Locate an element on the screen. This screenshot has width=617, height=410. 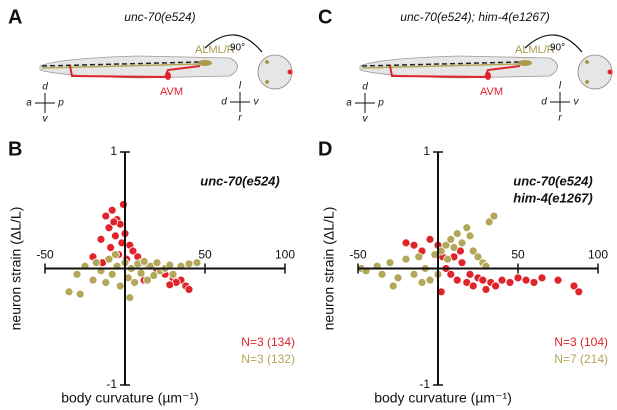
diagram-title: unc-70(e524); him-4(e1267) is located at coordinates (474, 17).